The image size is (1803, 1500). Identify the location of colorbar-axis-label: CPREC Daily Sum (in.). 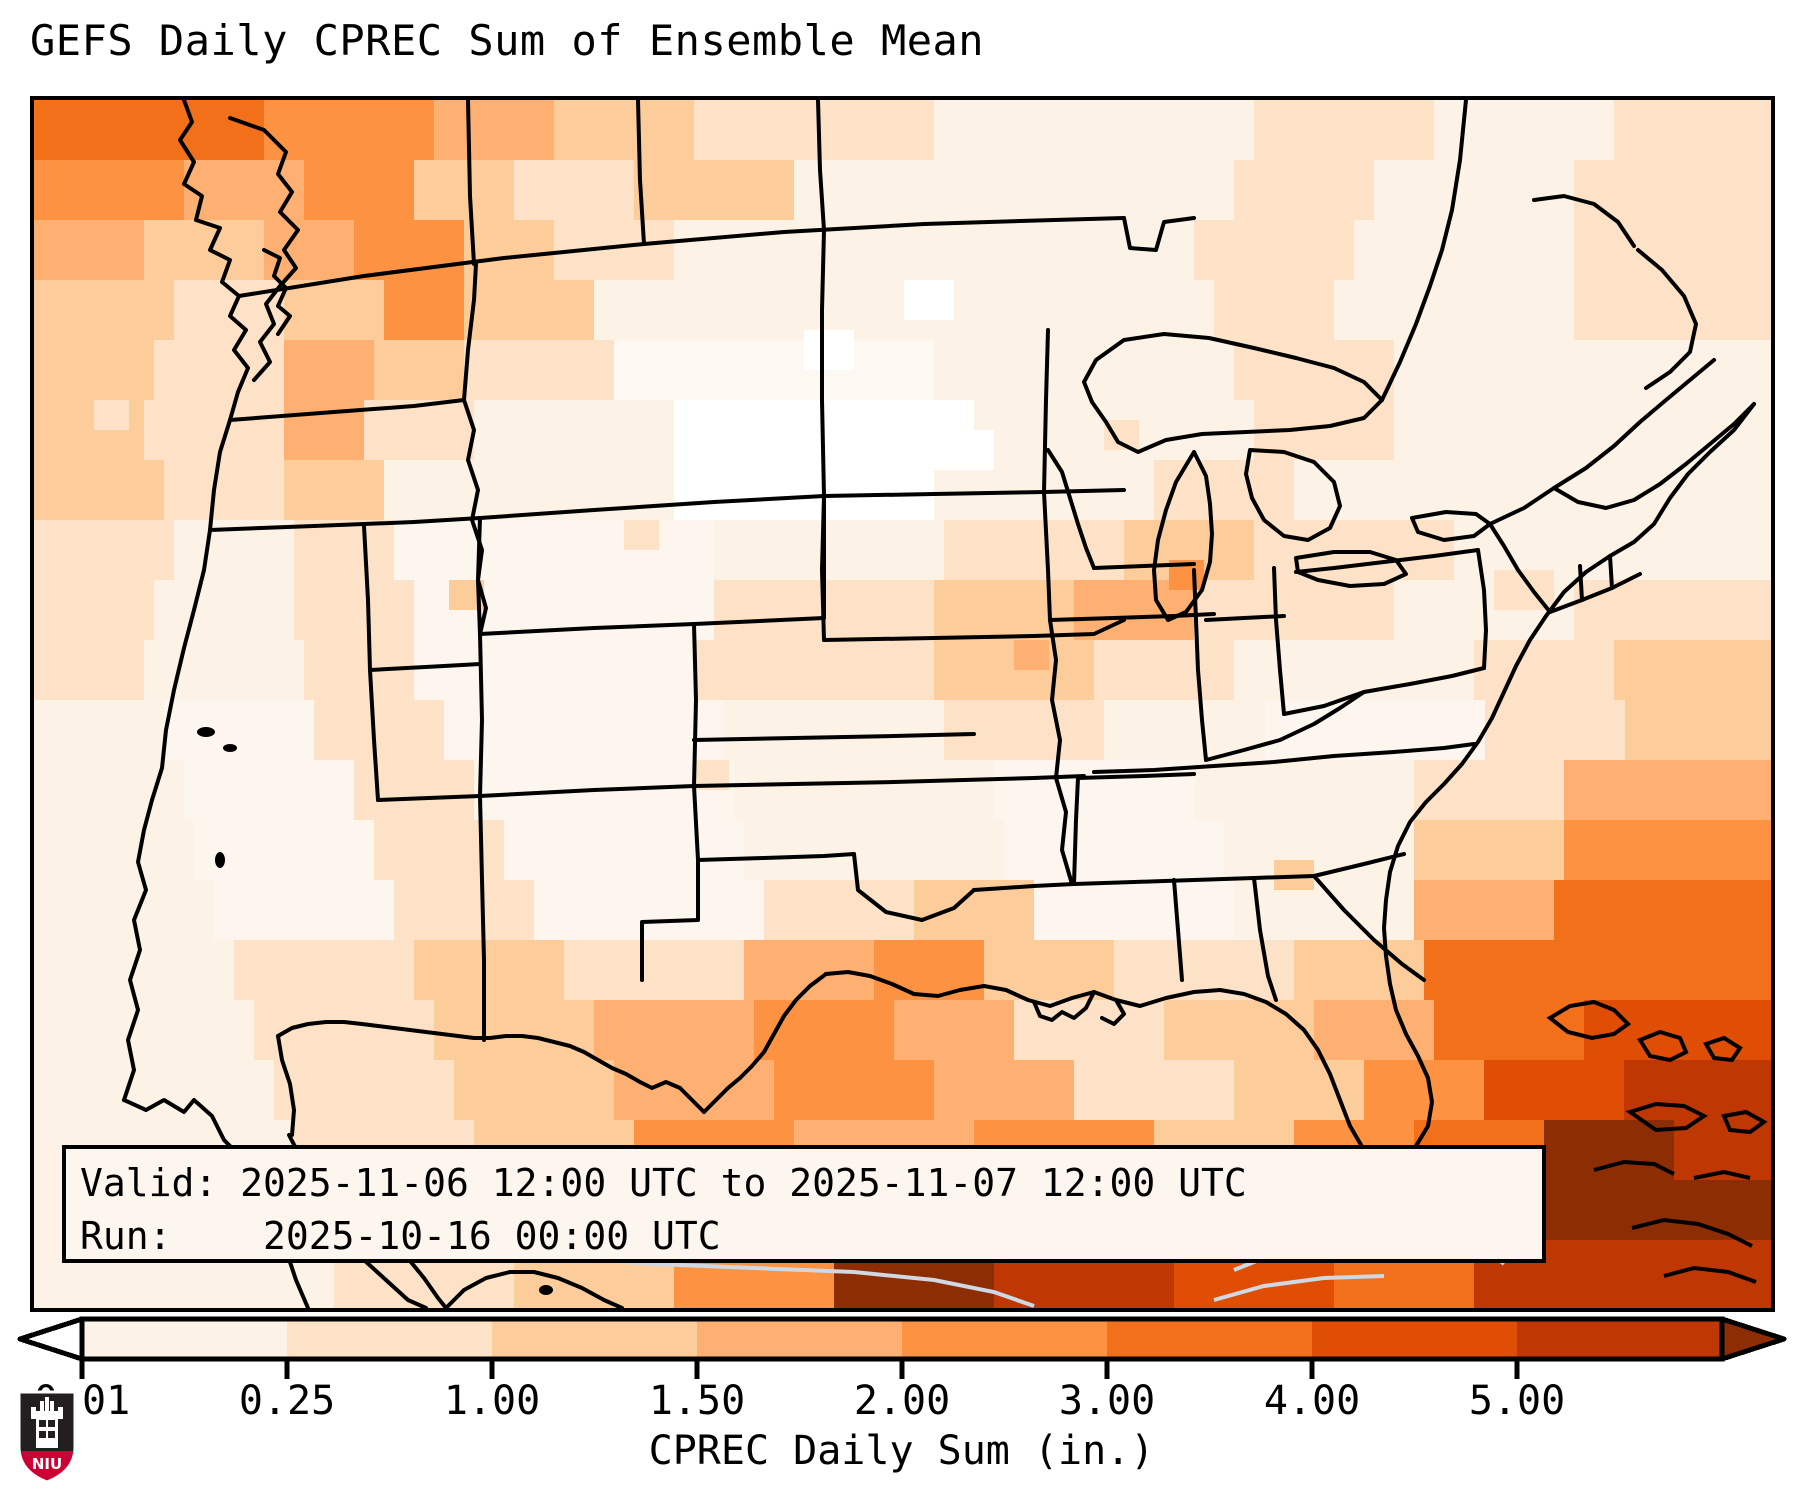
(901, 1451).